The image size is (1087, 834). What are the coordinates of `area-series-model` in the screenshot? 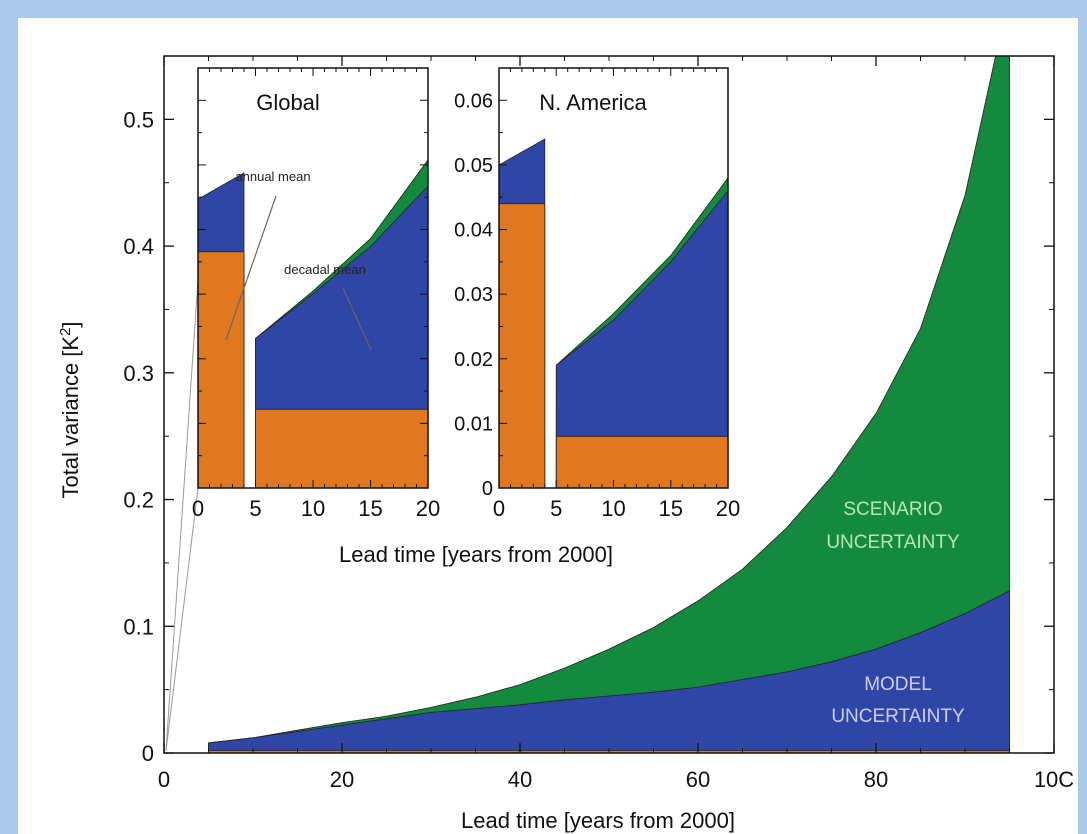 It's located at (609, 671).